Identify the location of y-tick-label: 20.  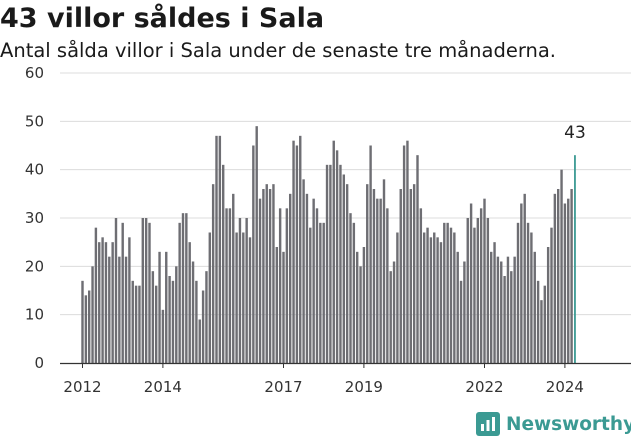
(34, 266).